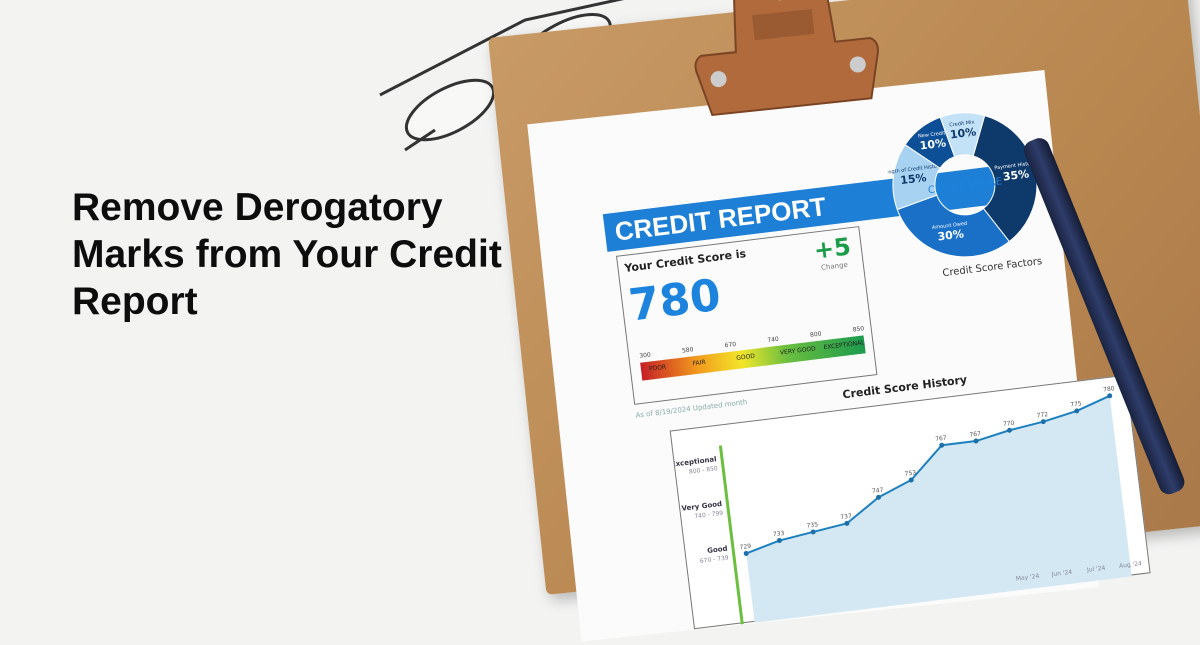 This screenshot has width=1200, height=645. What do you see at coordinates (715, 559) in the screenshot?
I see `band-range: 670 - 739` at bounding box center [715, 559].